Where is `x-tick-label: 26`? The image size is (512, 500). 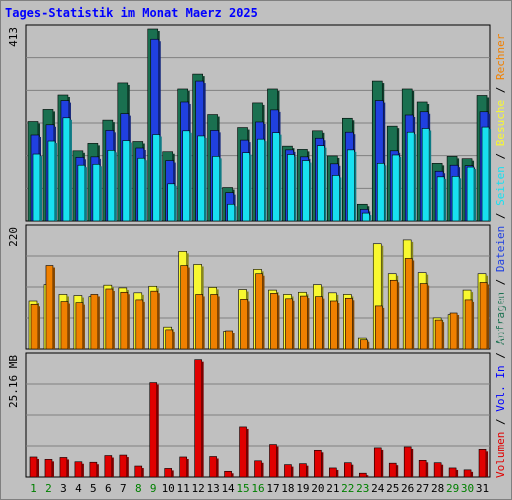
x-tick-label: 26 is located at coordinates (407, 488).